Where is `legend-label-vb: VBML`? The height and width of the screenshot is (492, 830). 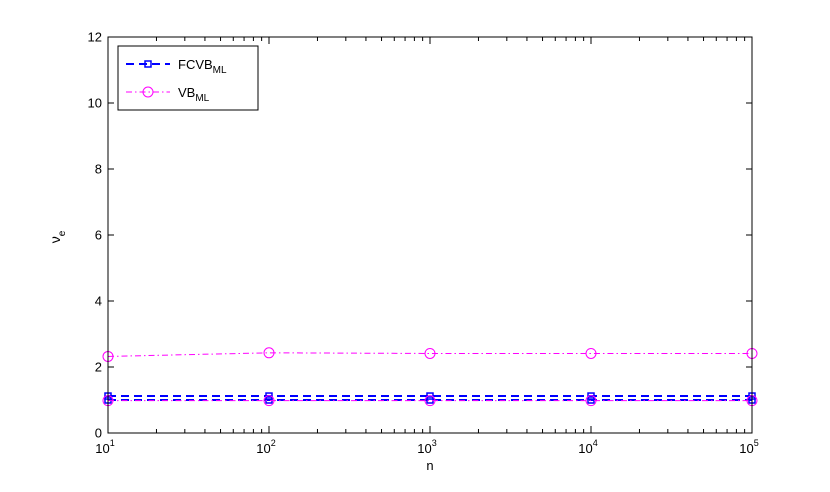 legend-label-vb: VBML is located at coordinates (194, 94).